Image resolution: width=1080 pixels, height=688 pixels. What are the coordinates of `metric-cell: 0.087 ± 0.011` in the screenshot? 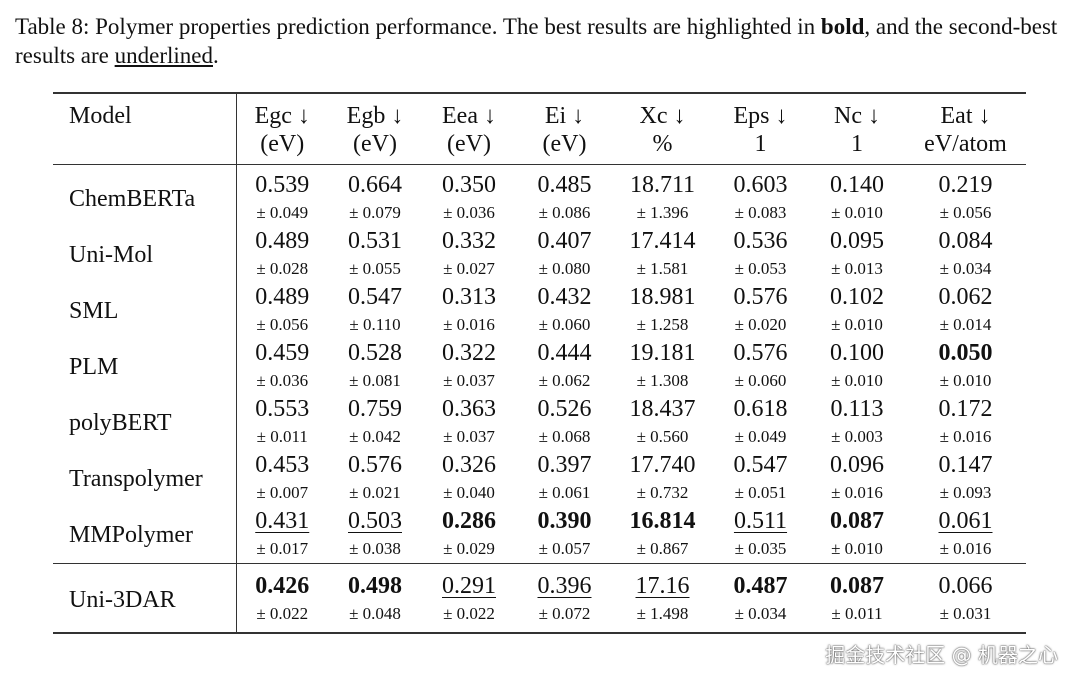 It's located at (857, 599).